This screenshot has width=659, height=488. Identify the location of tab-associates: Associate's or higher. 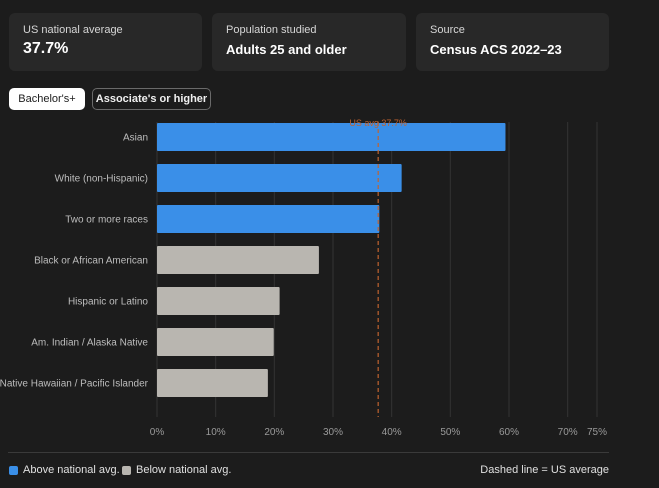
(151, 99).